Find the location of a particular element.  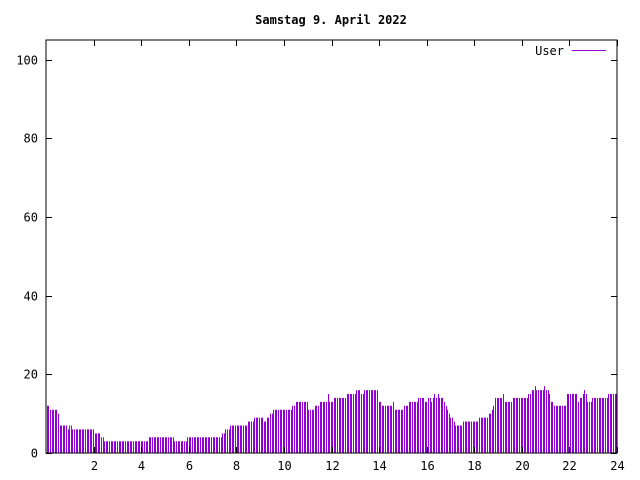

x-tick-label: 18 is located at coordinates (474, 466).